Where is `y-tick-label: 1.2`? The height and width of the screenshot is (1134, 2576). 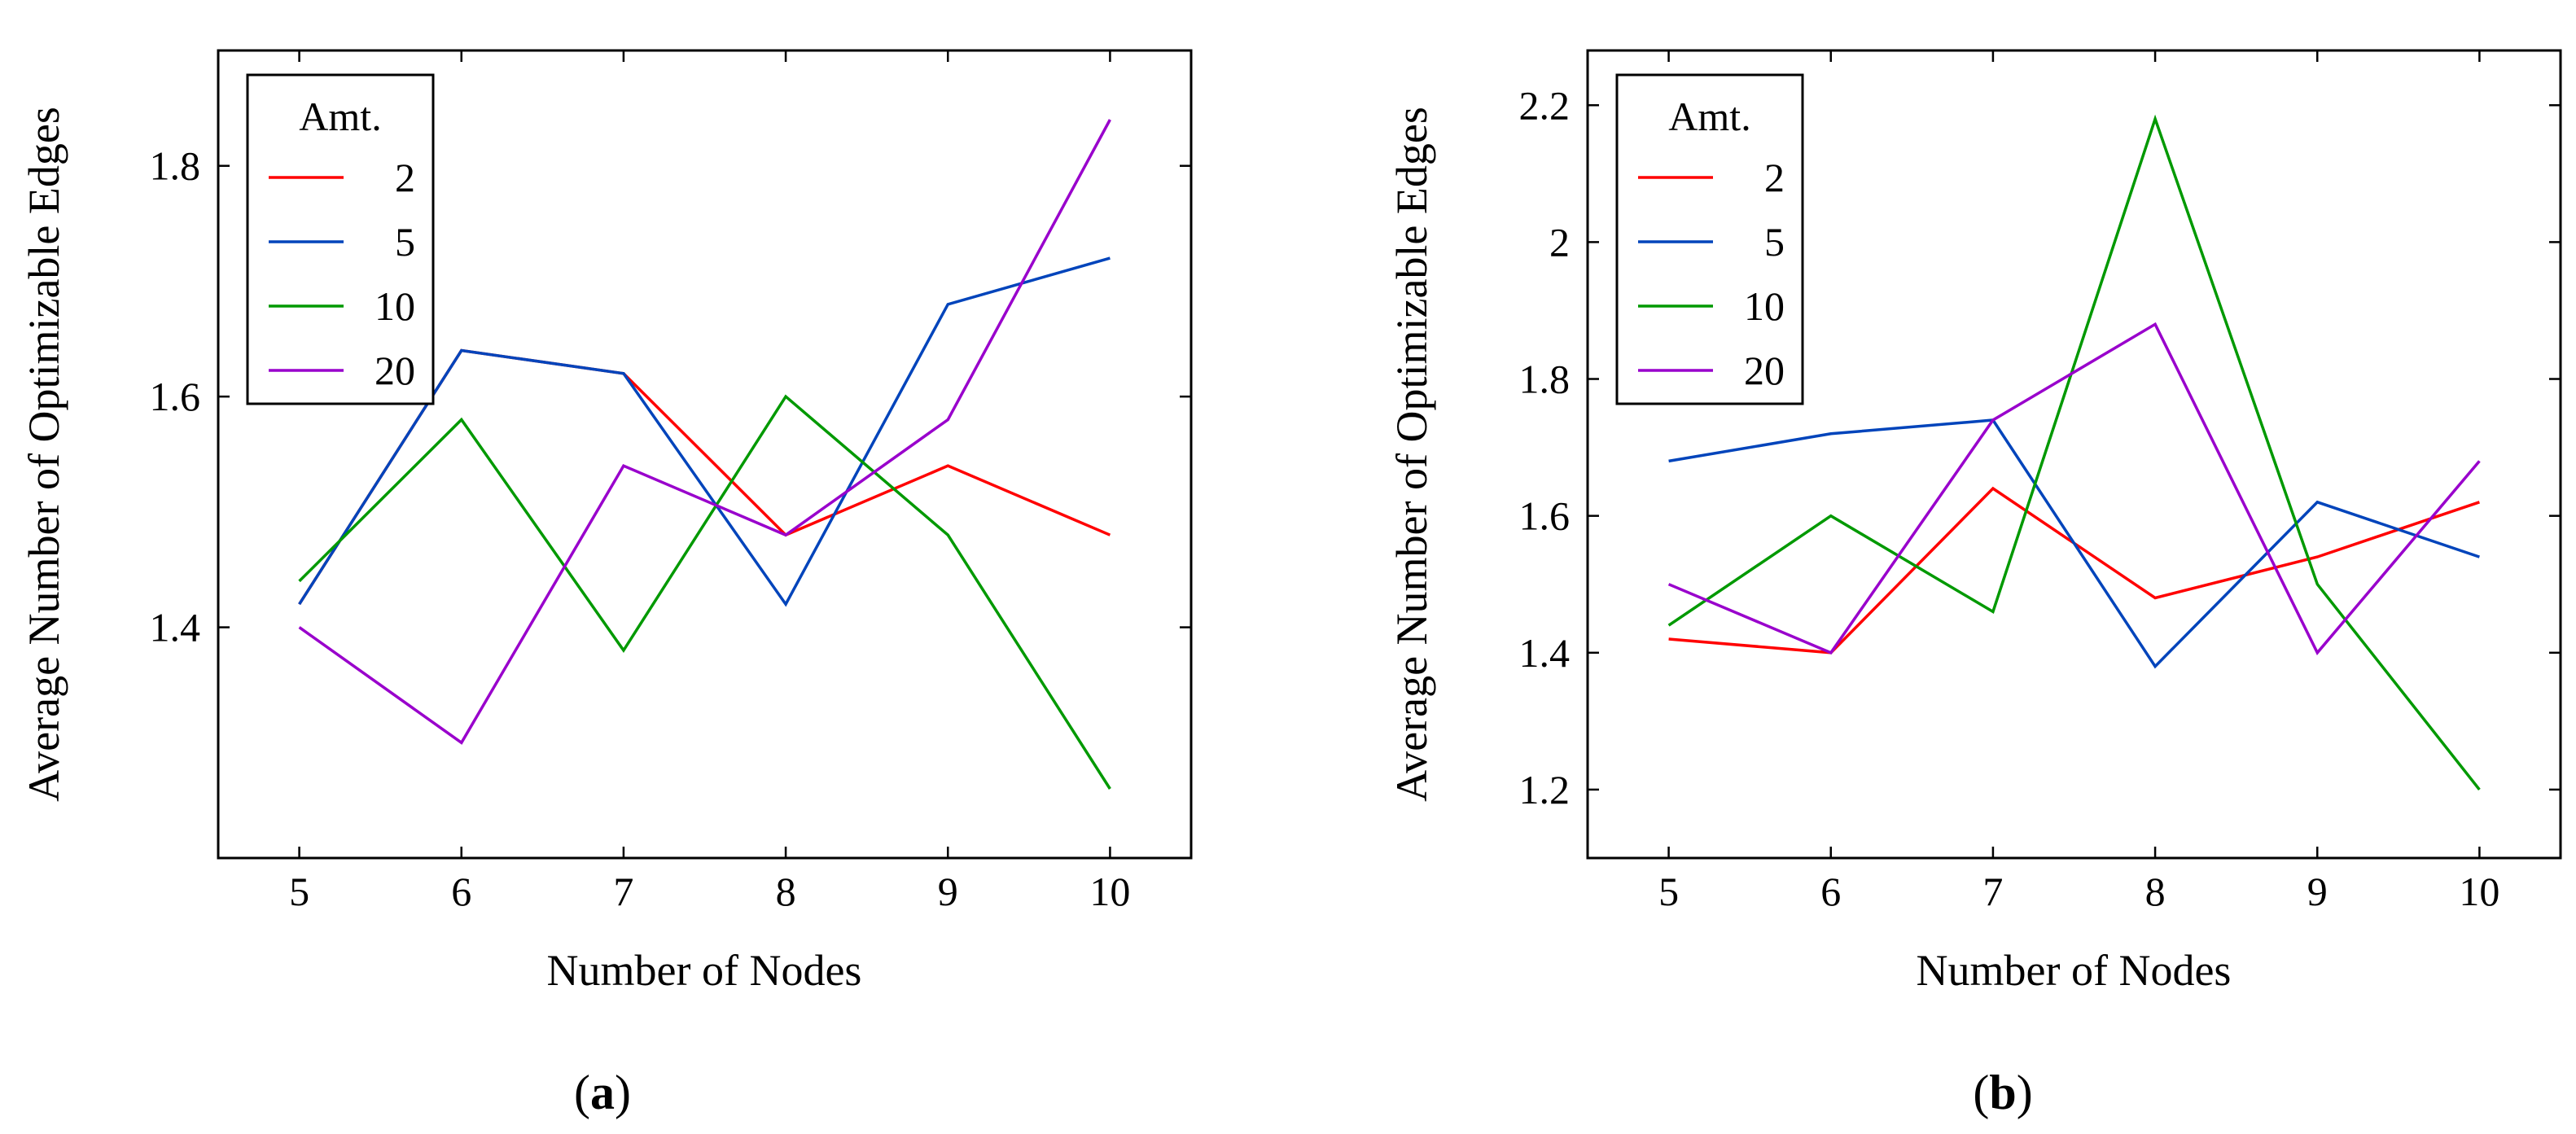 y-tick-label: 1.2 is located at coordinates (1545, 789).